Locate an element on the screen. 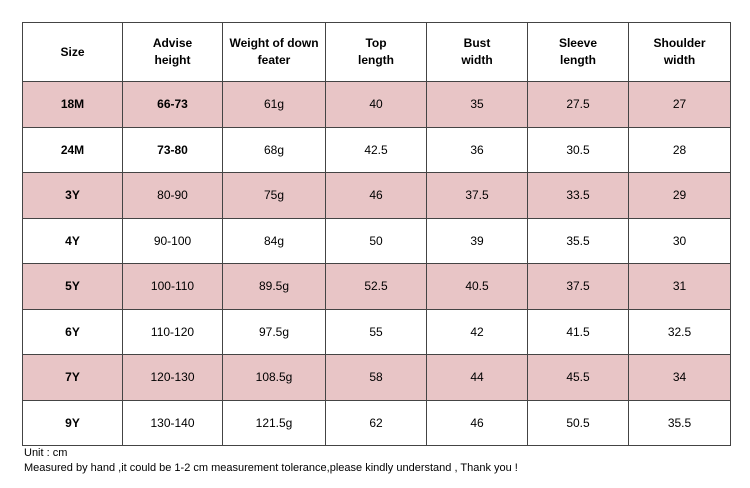  table-cell: 100-110 is located at coordinates (172, 286).